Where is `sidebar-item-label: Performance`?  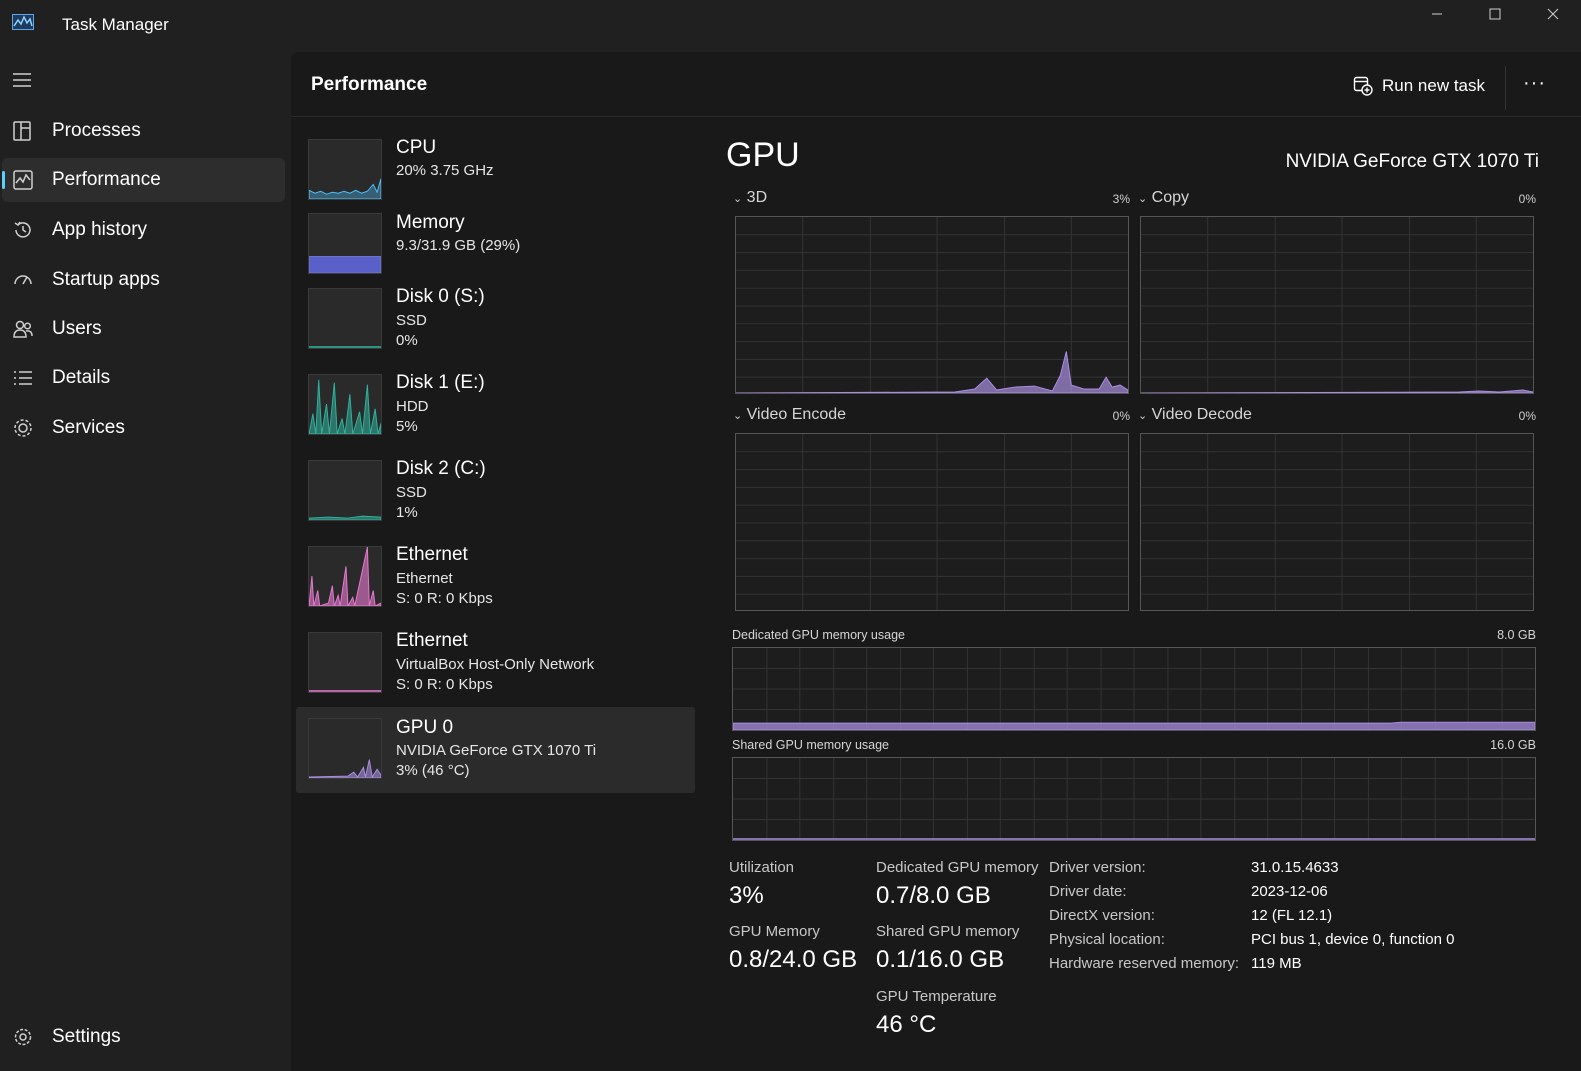
sidebar-item-label: Performance is located at coordinates (106, 179).